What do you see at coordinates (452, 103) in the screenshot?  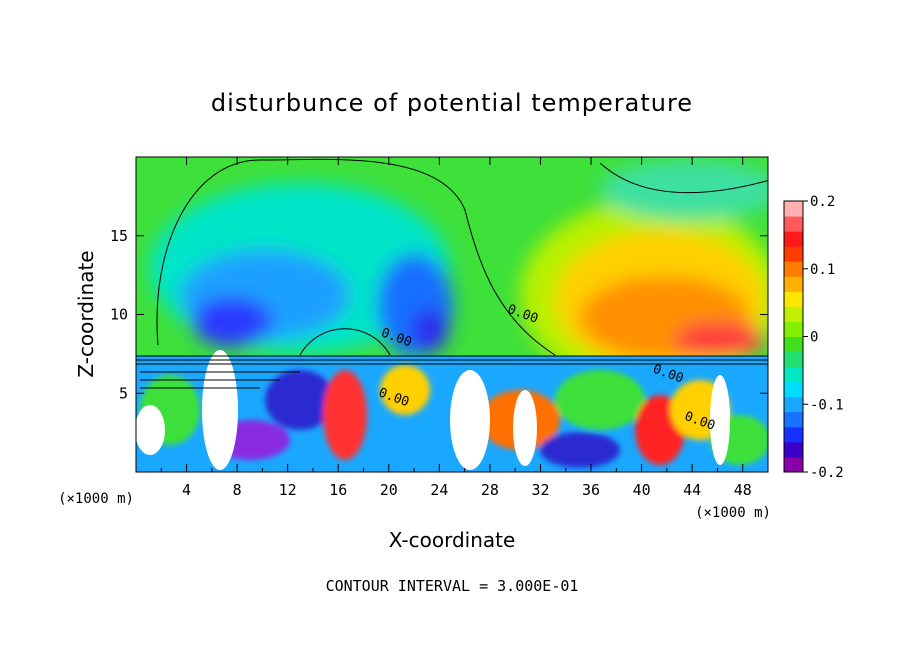 I see `chart-title: disturbunce of potential temperature` at bounding box center [452, 103].